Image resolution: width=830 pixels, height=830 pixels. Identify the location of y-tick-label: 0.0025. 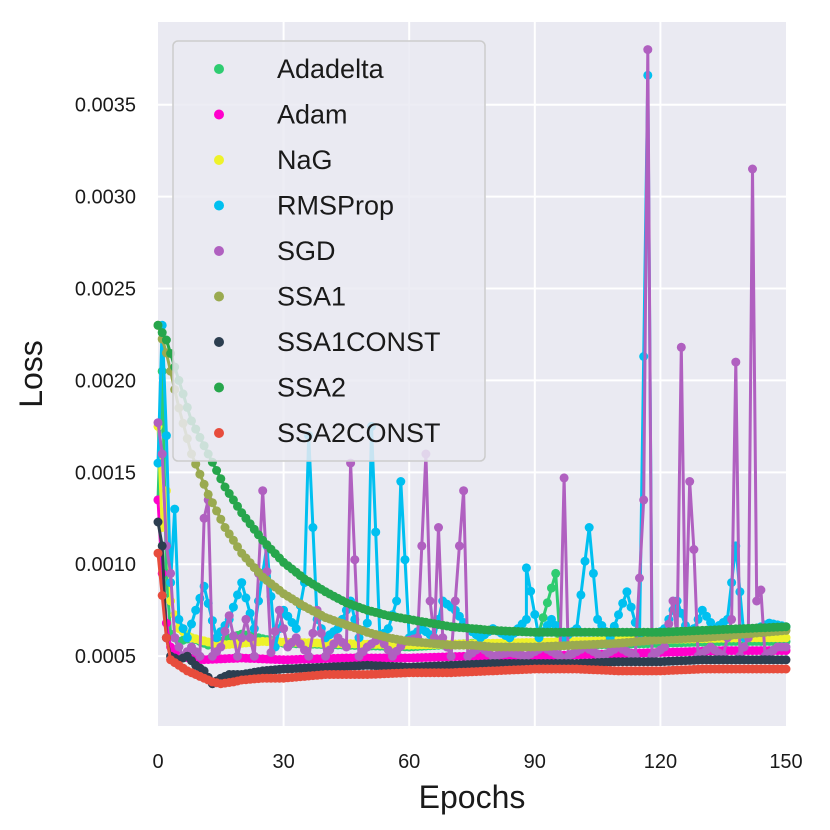
(105, 290).